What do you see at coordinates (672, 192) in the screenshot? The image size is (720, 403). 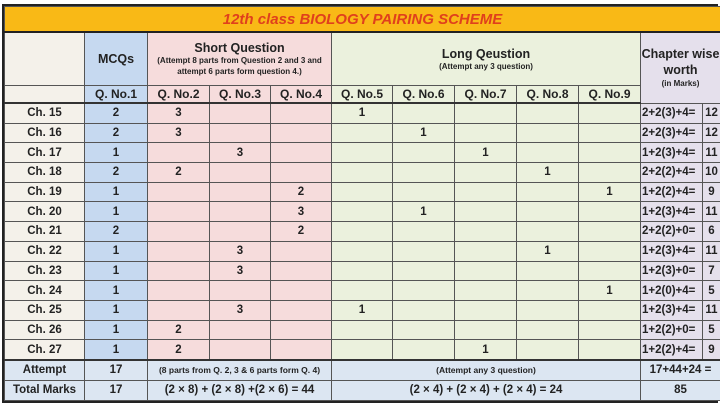 I see `worth-formula: 1+2(2)+4=` at bounding box center [672, 192].